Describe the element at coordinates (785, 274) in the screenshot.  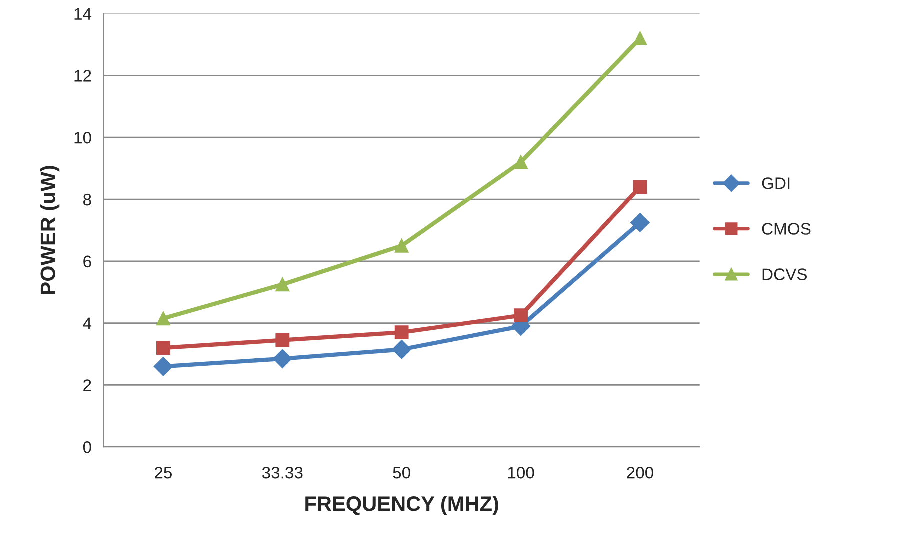
I see `legend-label: DCVS` at that location.